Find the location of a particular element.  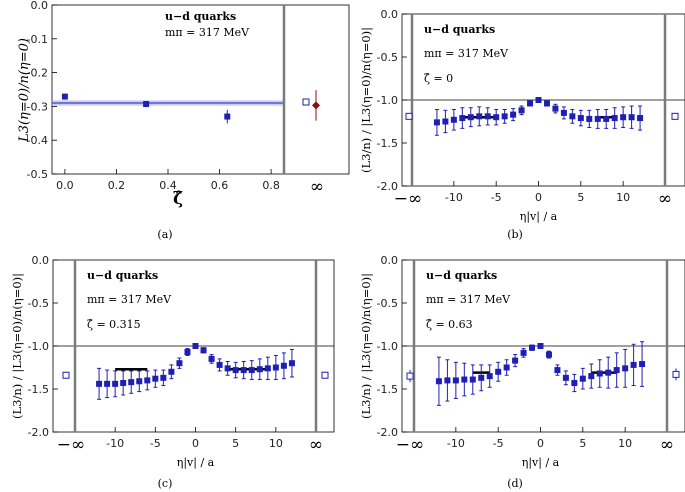

zeta-note: ζ̂ = 0.315 is located at coordinates (114, 324).